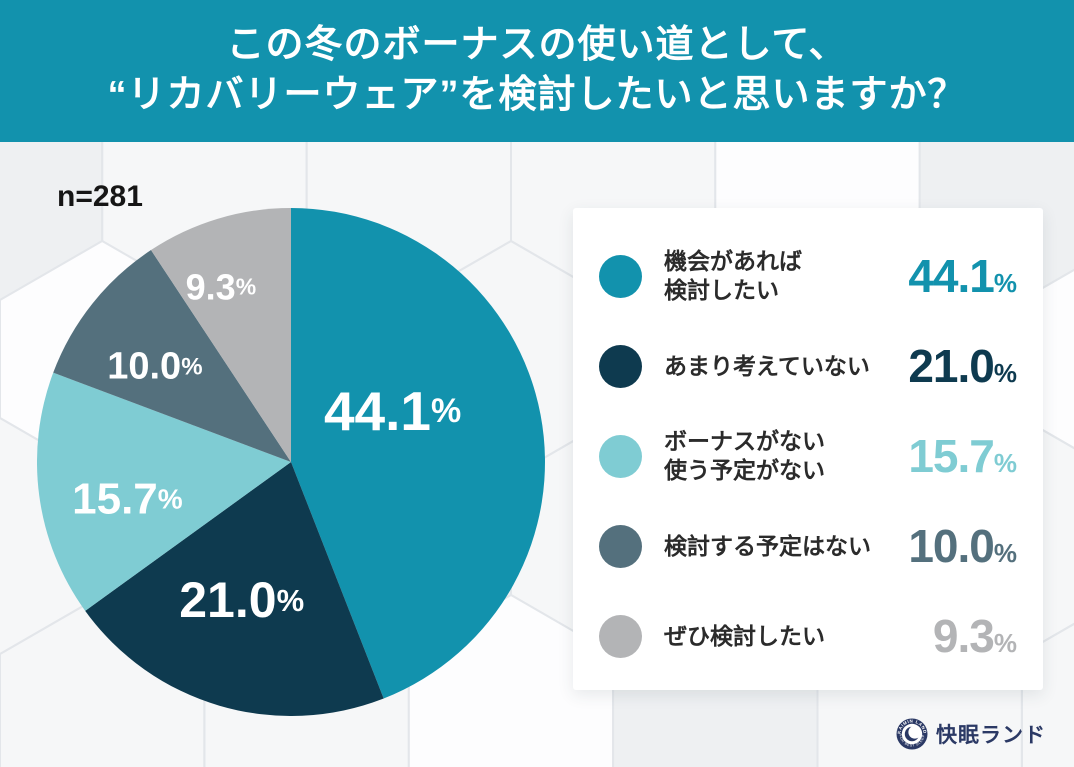 Image resolution: width=1074 pixels, height=767 pixels. Describe the element at coordinates (241, 600) in the screenshot. I see `pie-slice-label-1: 21.0%` at that location.